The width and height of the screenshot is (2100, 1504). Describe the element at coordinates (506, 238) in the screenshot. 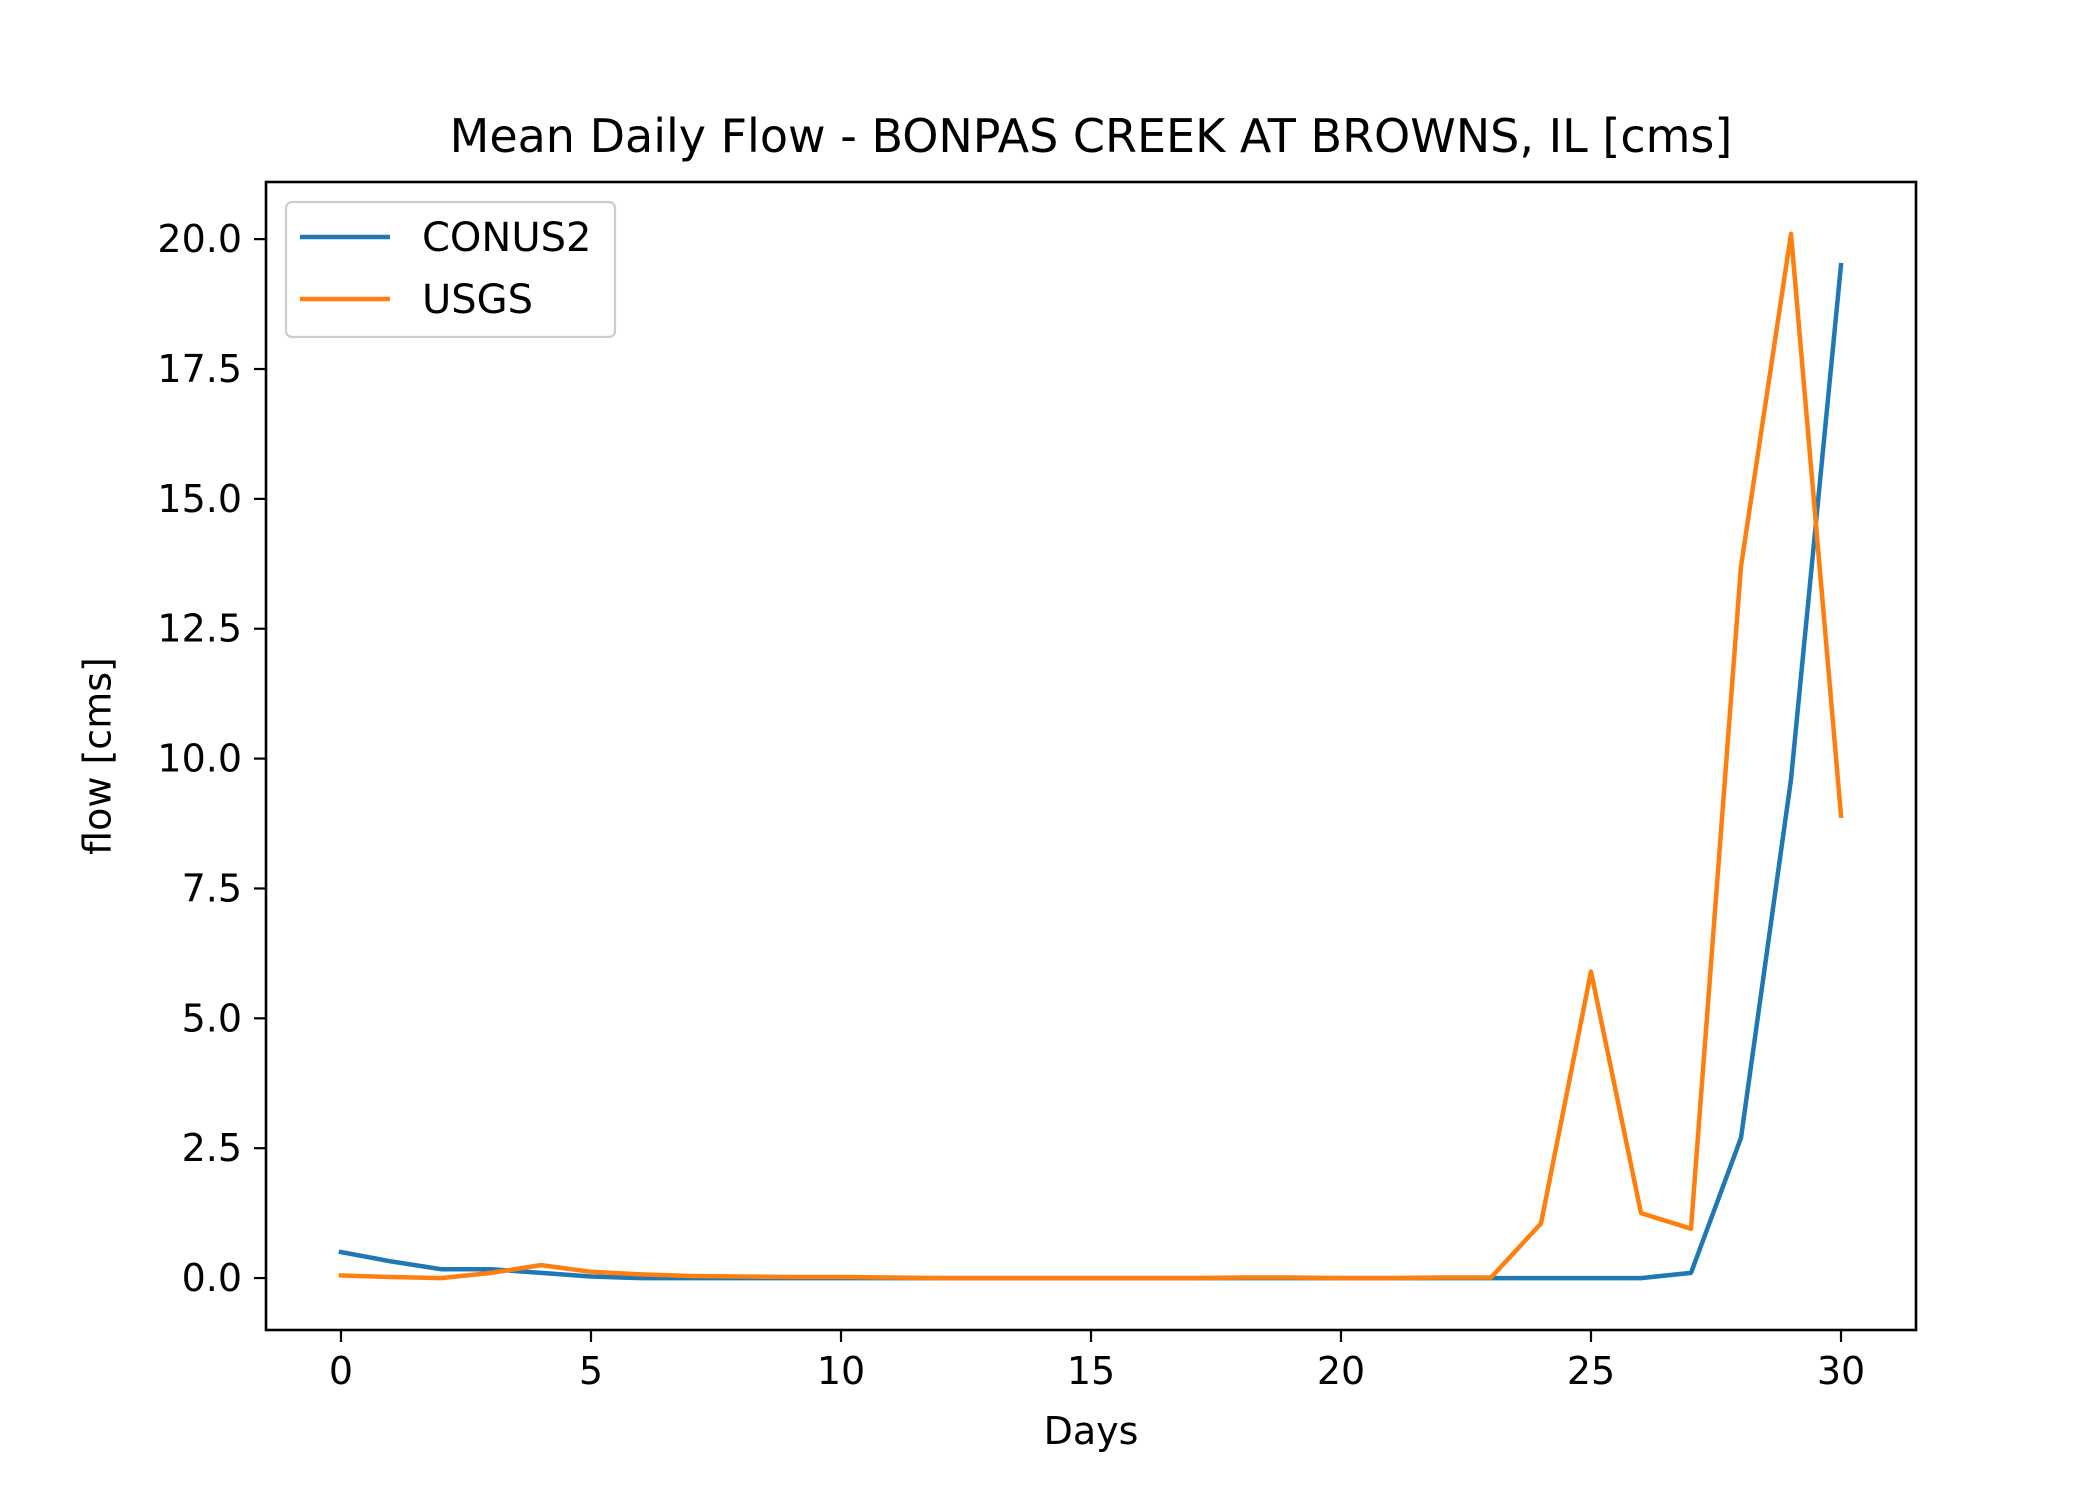

I see `legend-label-conus2: CONUS2` at that location.